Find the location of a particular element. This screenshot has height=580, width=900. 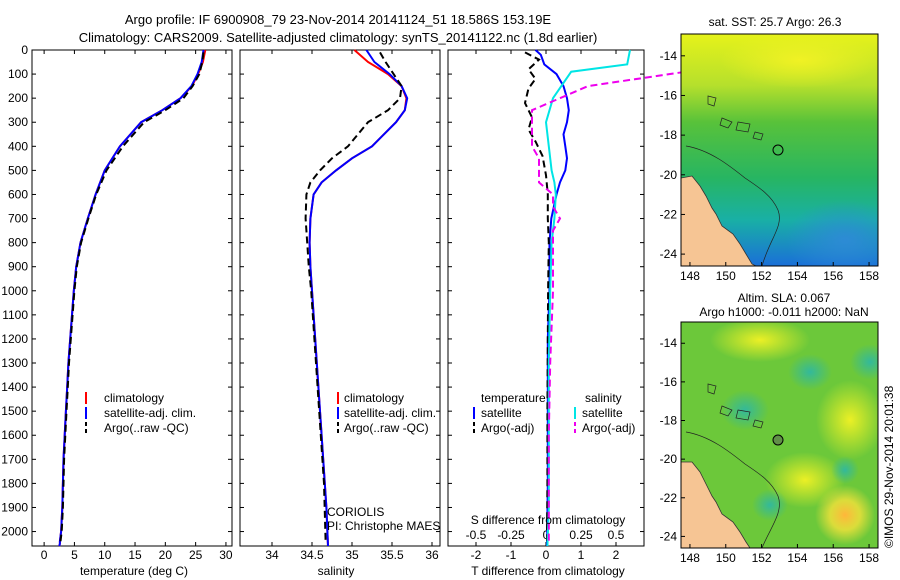

x-tick-label: 25 is located at coordinates (196, 555).